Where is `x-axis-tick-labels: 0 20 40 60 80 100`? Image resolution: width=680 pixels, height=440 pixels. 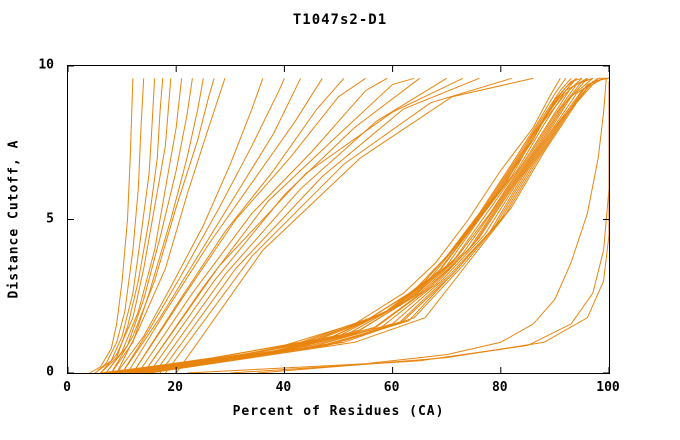 x-axis-tick-labels: 0 20 40 60 80 100 is located at coordinates (341, 388).